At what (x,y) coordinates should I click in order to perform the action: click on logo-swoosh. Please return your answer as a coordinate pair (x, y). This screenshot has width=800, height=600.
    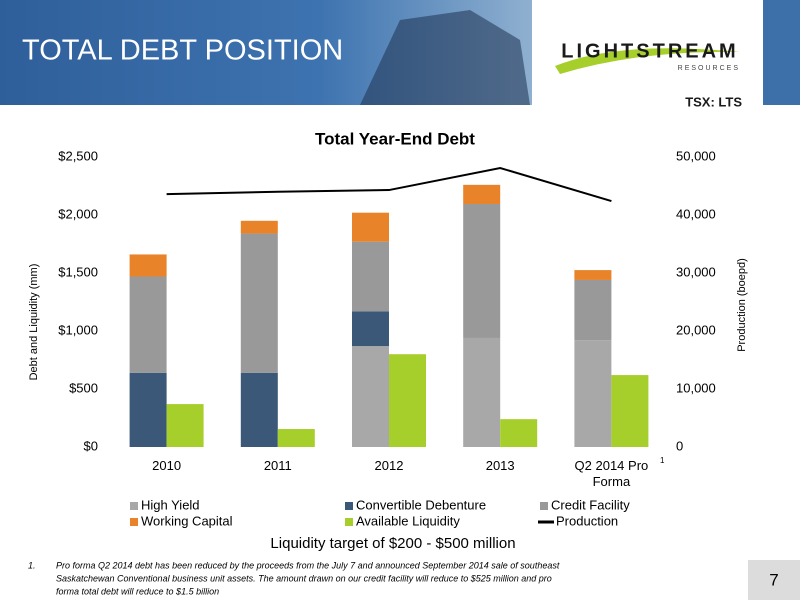
    Looking at the image, I should click on (647, 61).